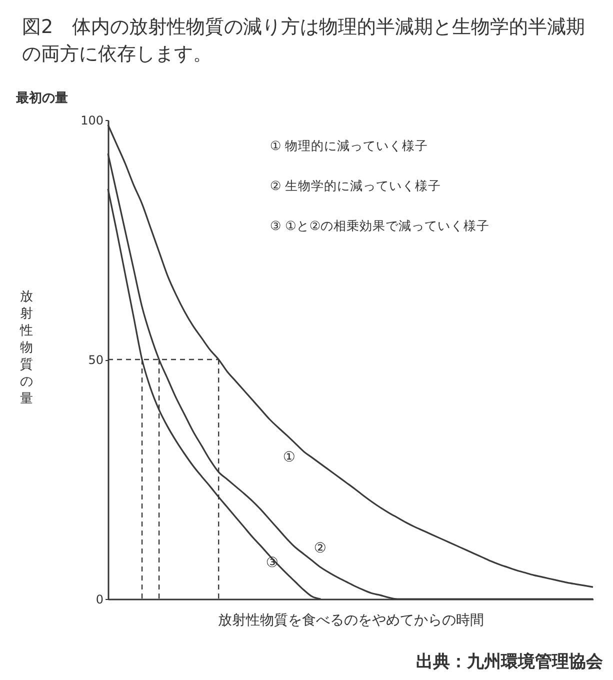  I want to click on series-label: ③, so click(272, 562).